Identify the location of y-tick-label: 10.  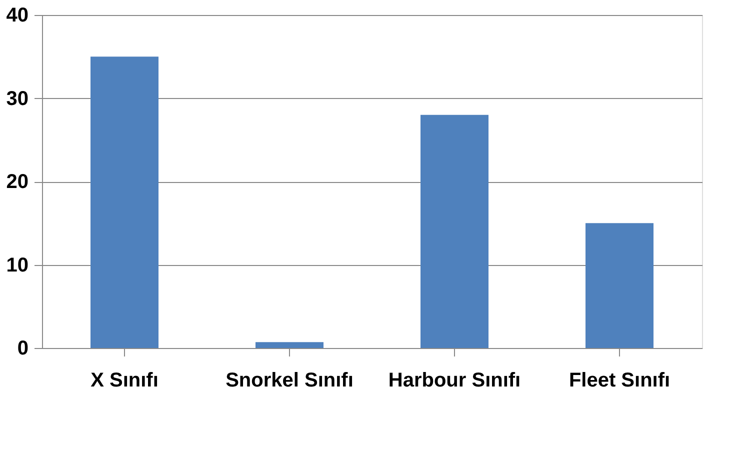
(17, 265).